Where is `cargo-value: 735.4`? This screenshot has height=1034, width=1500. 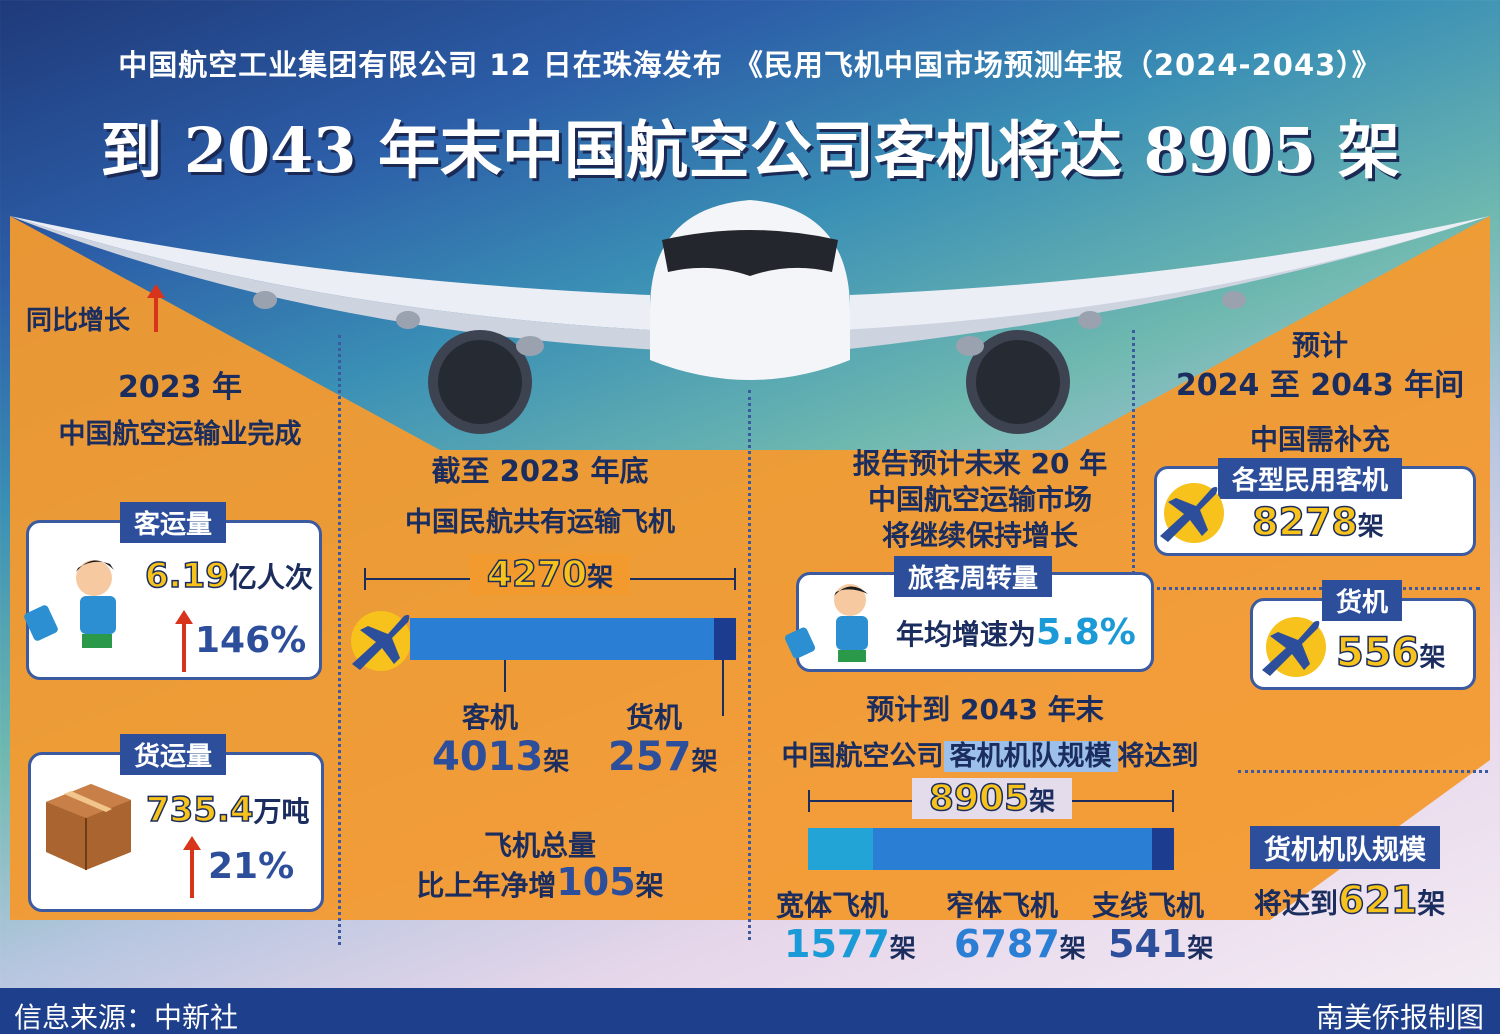
cargo-value: 735.4 is located at coordinates (199, 810).